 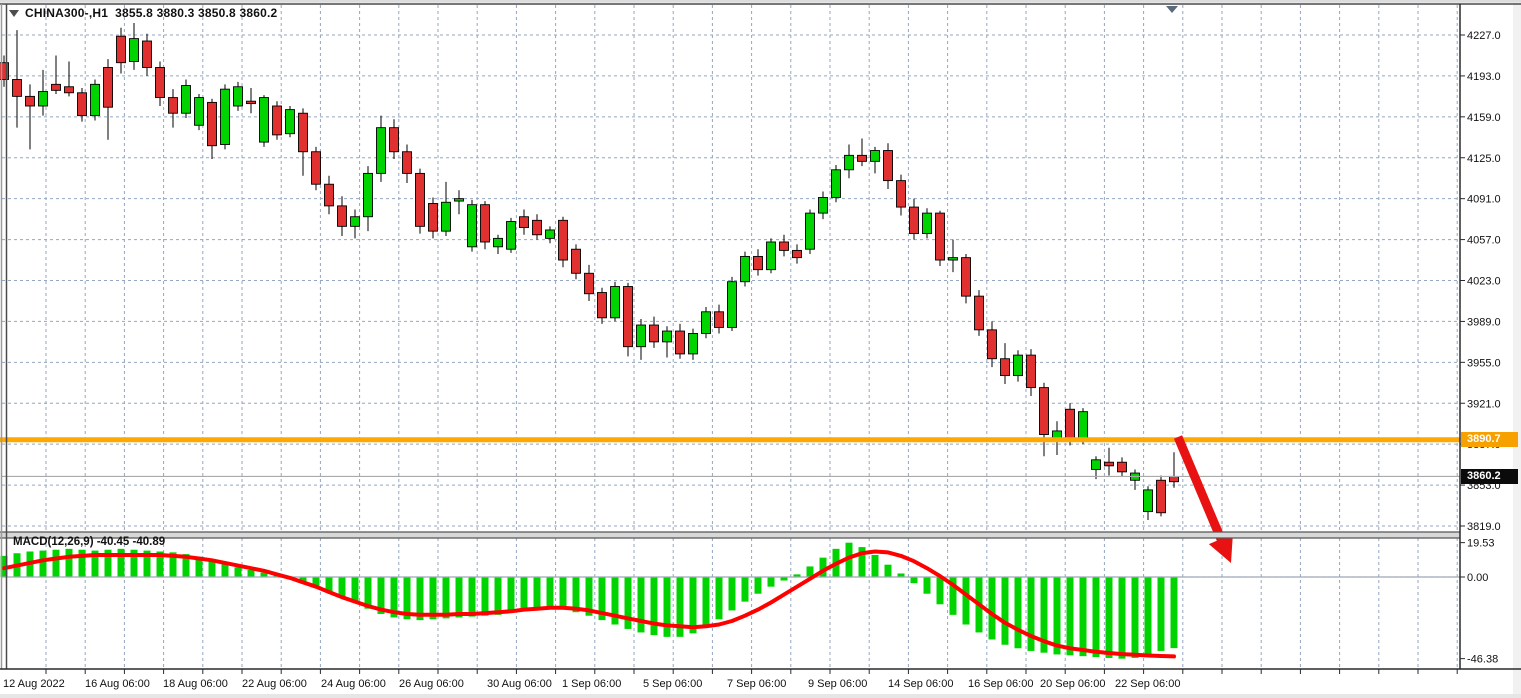 I want to click on time-axis-label: 22 Aug 06:00, so click(x=274, y=684).